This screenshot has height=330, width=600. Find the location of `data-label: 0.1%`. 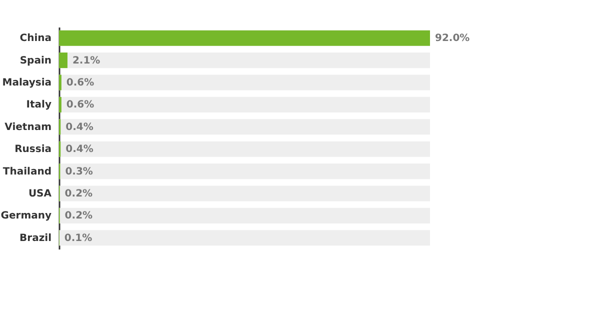

data-label: 0.1% is located at coordinates (78, 238).